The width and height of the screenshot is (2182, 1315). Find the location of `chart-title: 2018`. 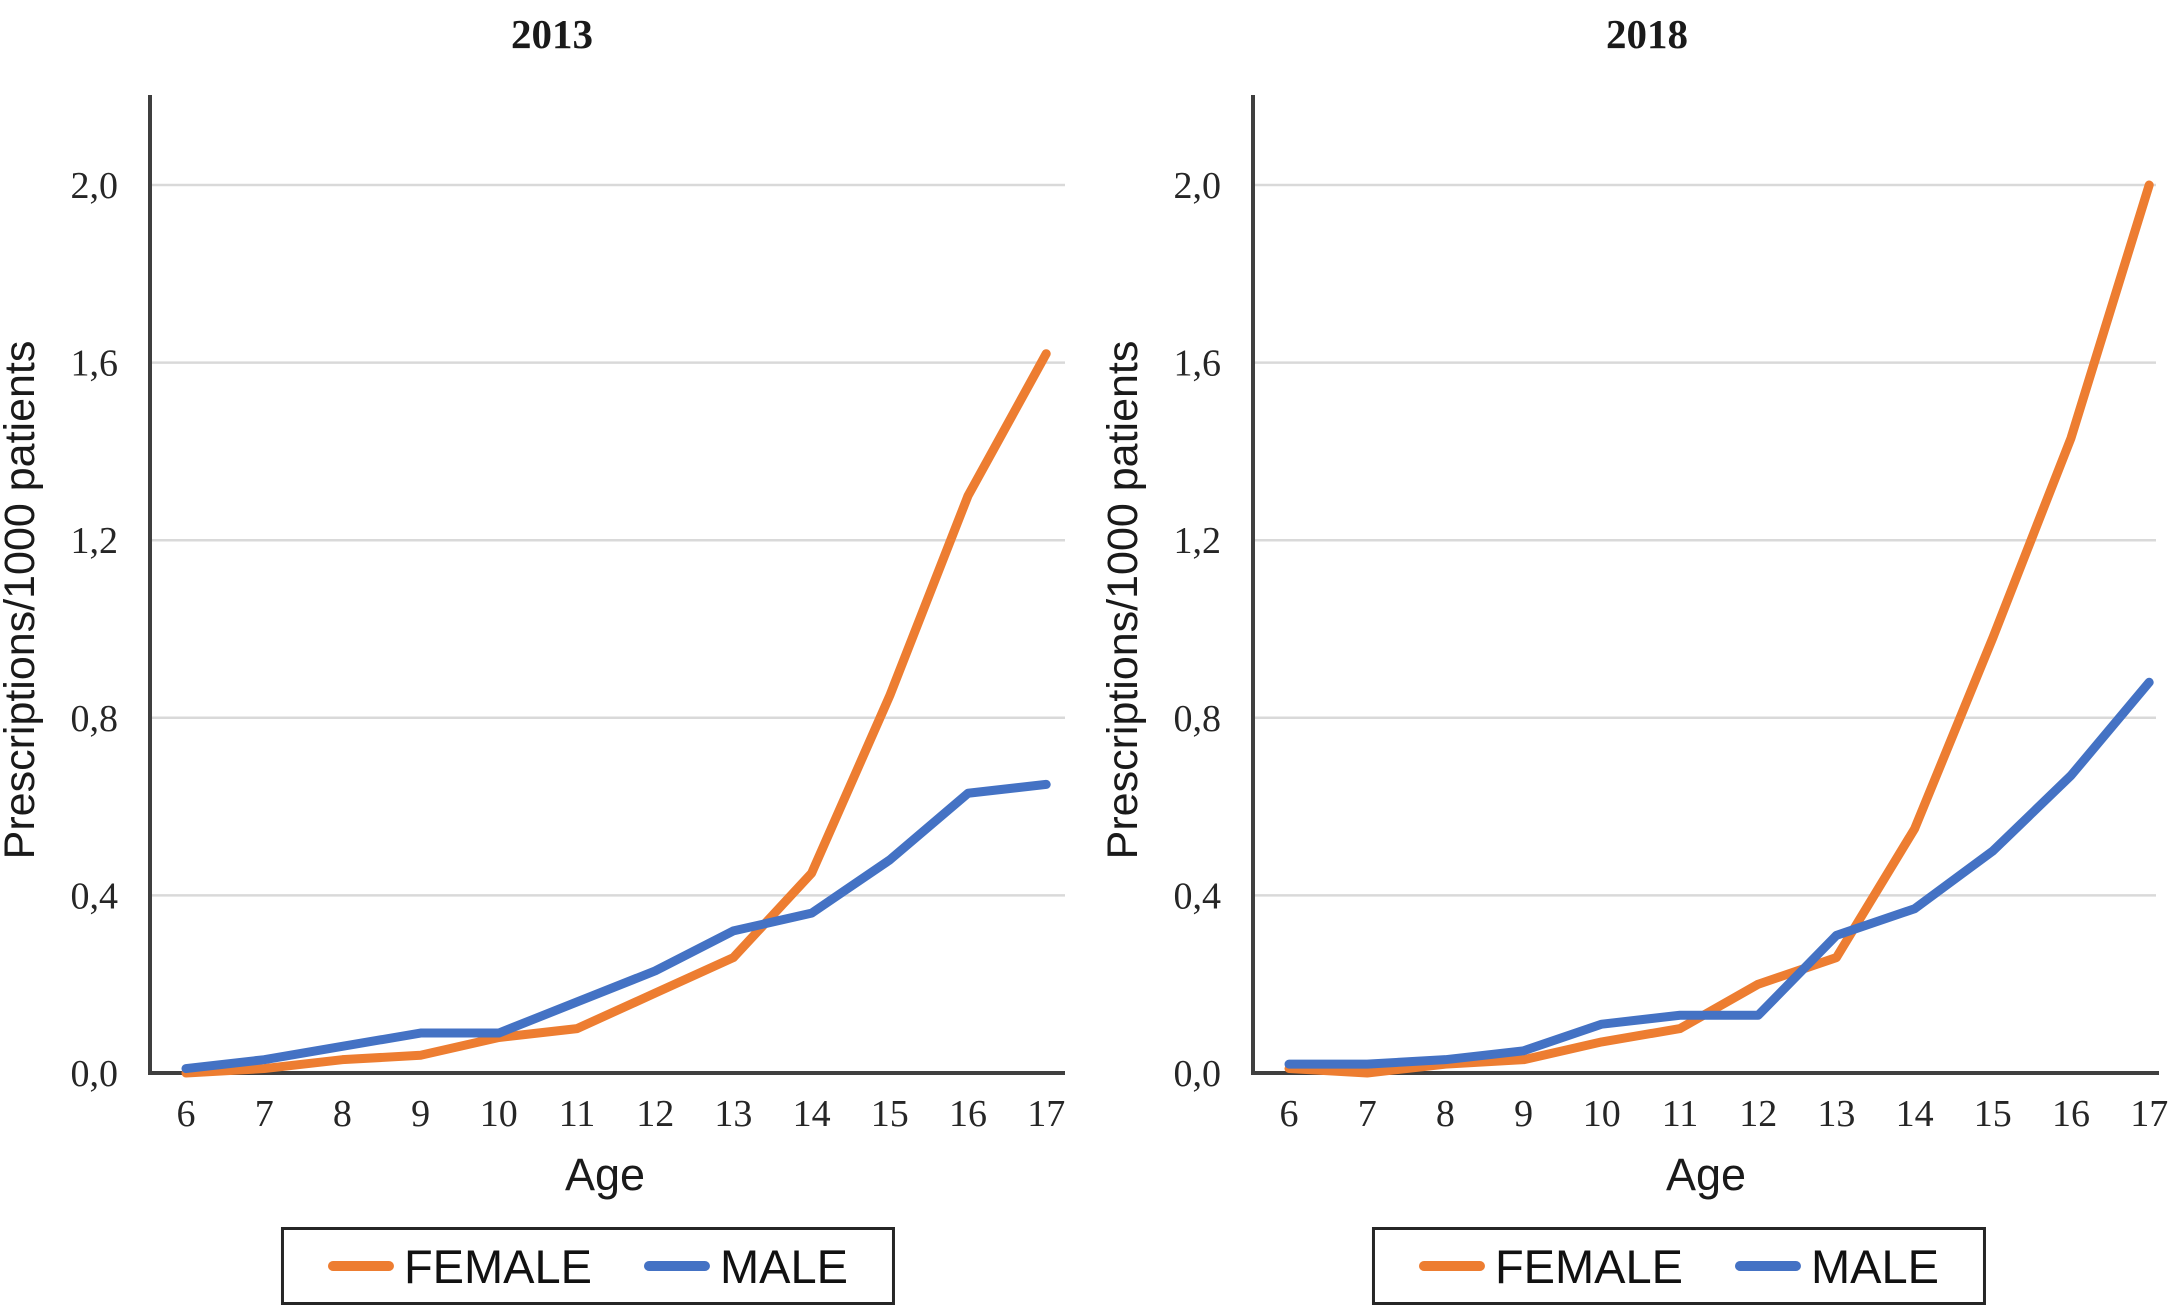

chart-title: 2018 is located at coordinates (1647, 34).